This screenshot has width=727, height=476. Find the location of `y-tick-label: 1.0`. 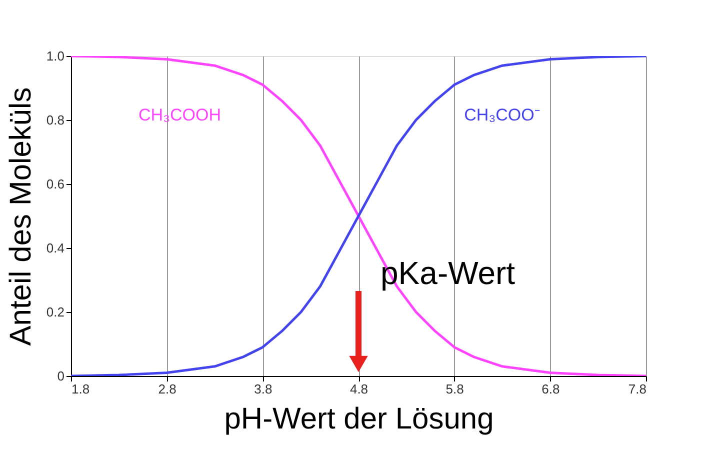

y-tick-label: 1.0 is located at coordinates (55, 56).